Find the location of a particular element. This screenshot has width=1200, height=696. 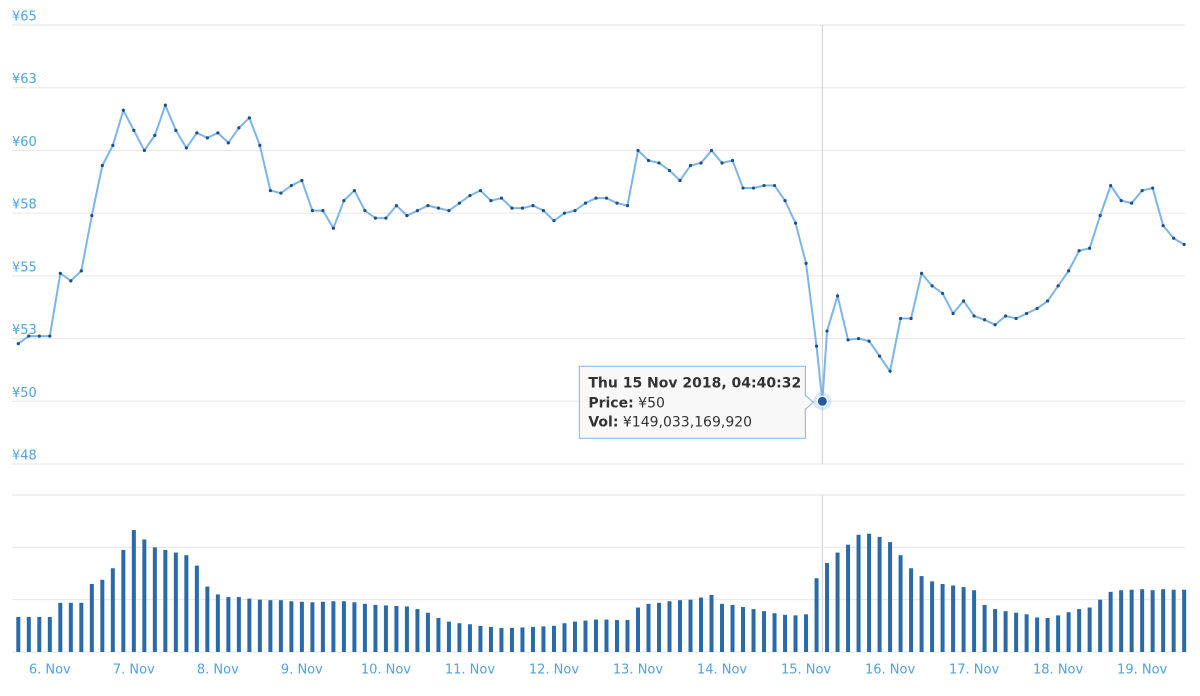

tooltip-label: Vol: is located at coordinates (603, 422).